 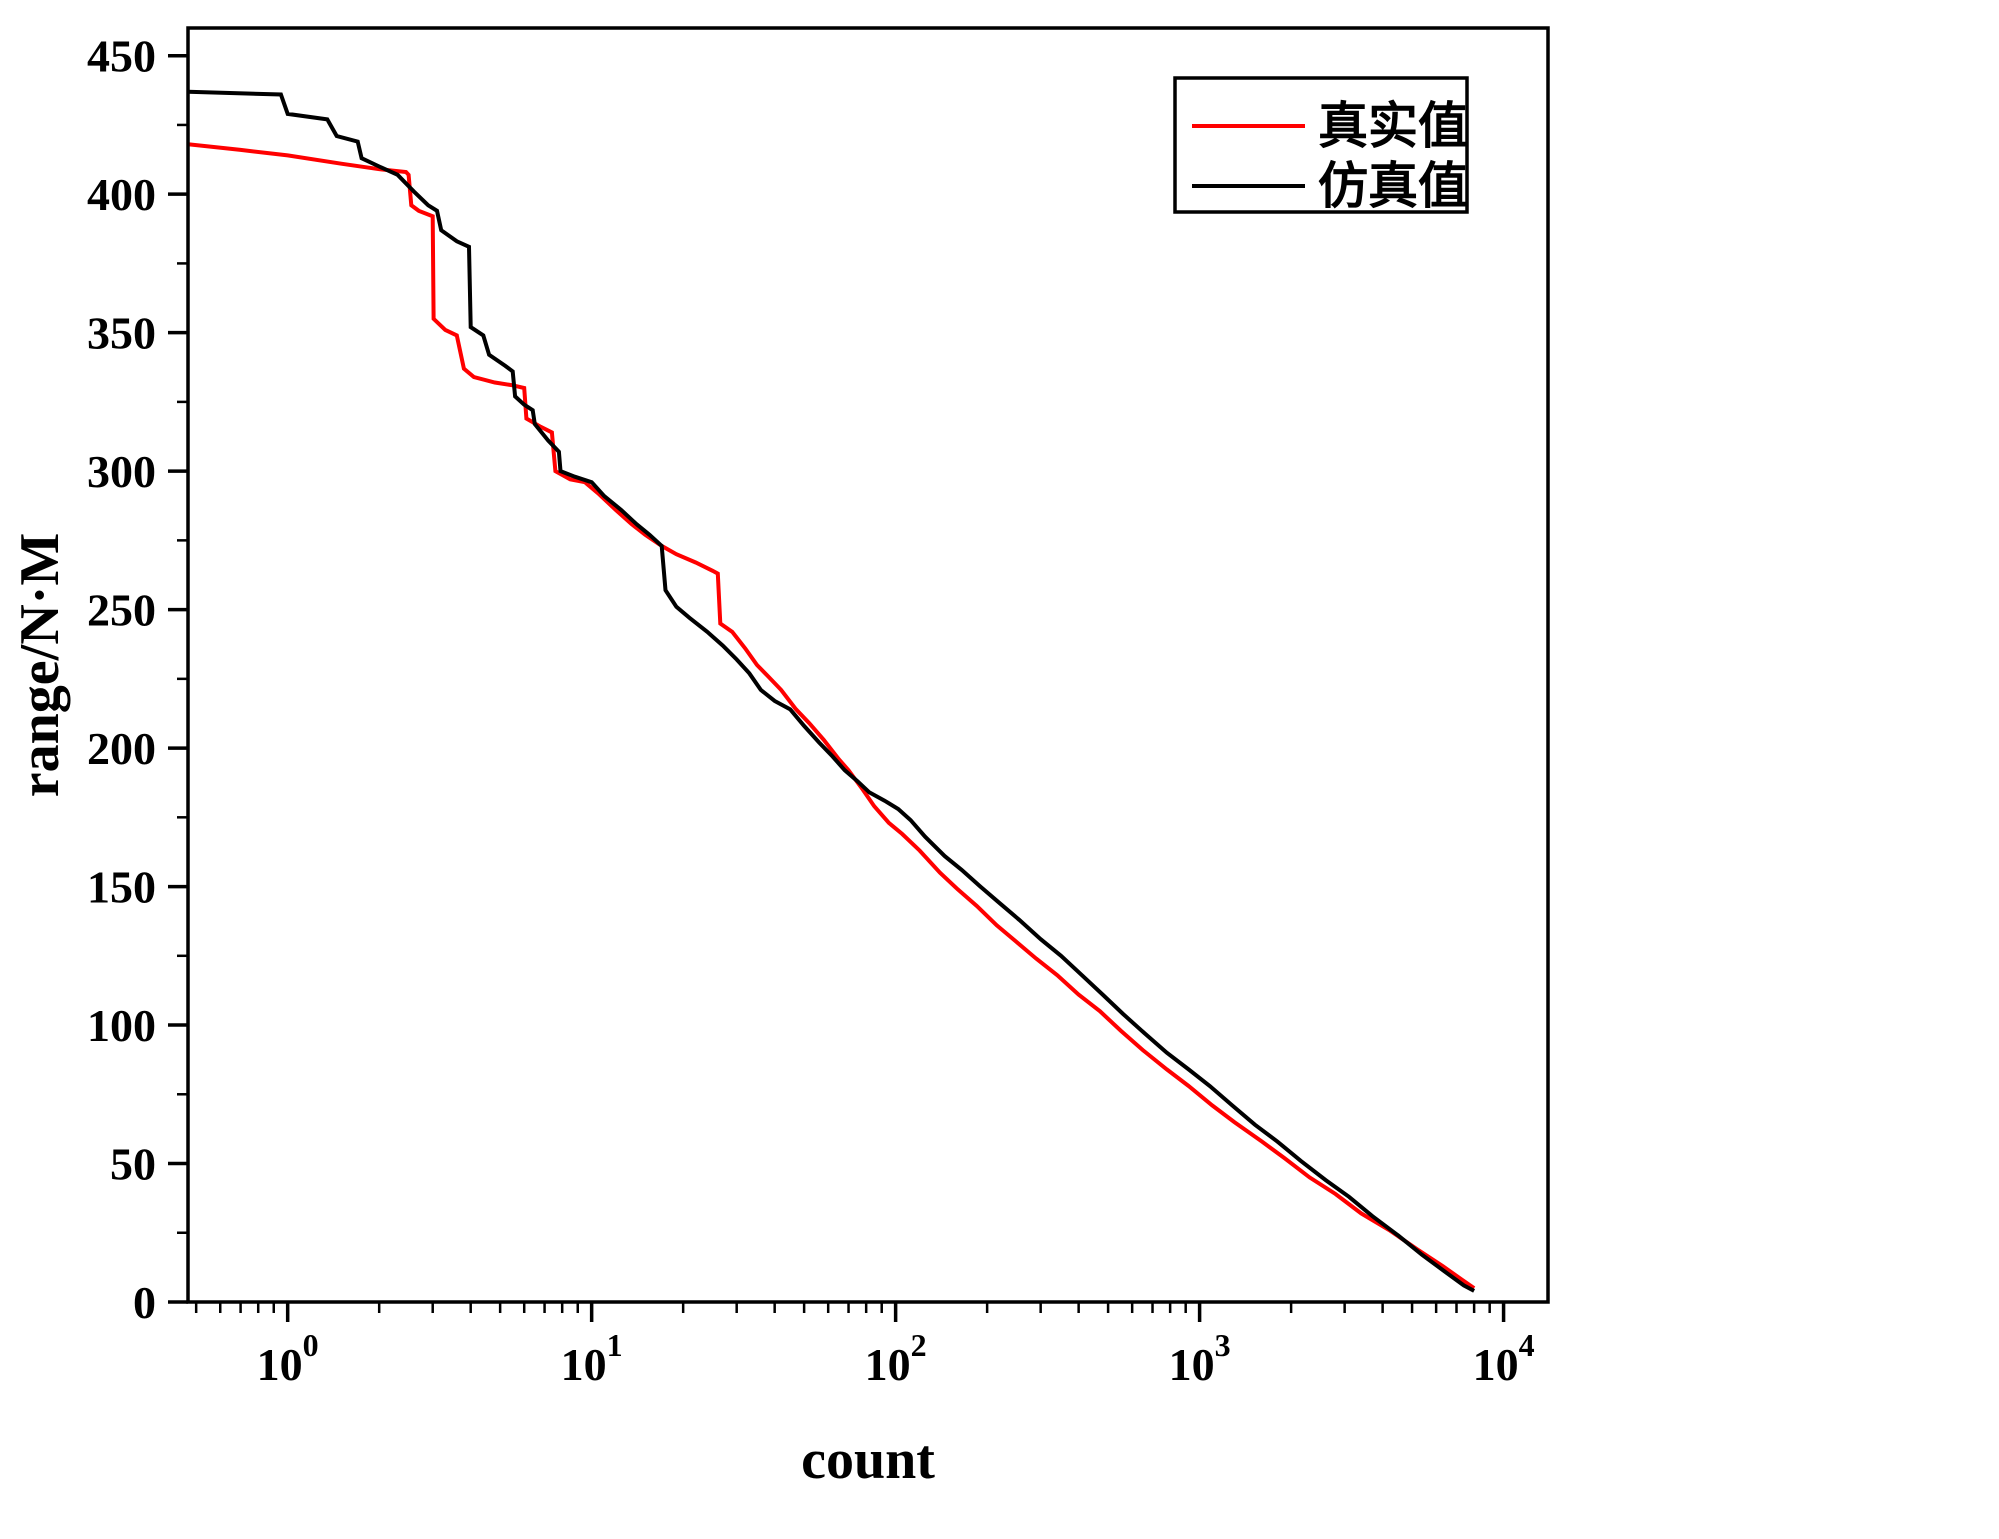 I want to click on y-tick-label: 200, so click(x=121, y=748).